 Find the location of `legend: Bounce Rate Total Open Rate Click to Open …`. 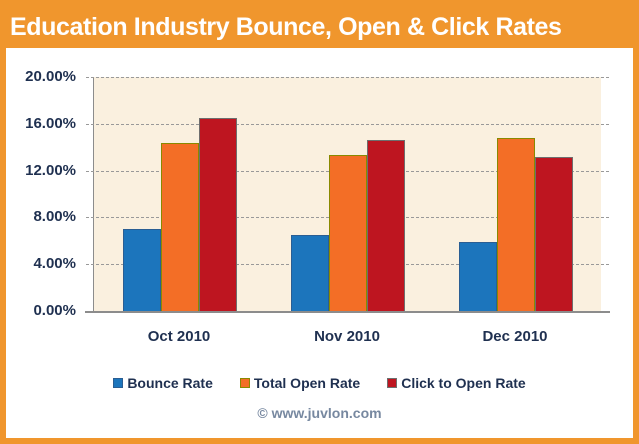

legend: Bounce Rate Total Open Rate Click to Open … is located at coordinates (319, 383).